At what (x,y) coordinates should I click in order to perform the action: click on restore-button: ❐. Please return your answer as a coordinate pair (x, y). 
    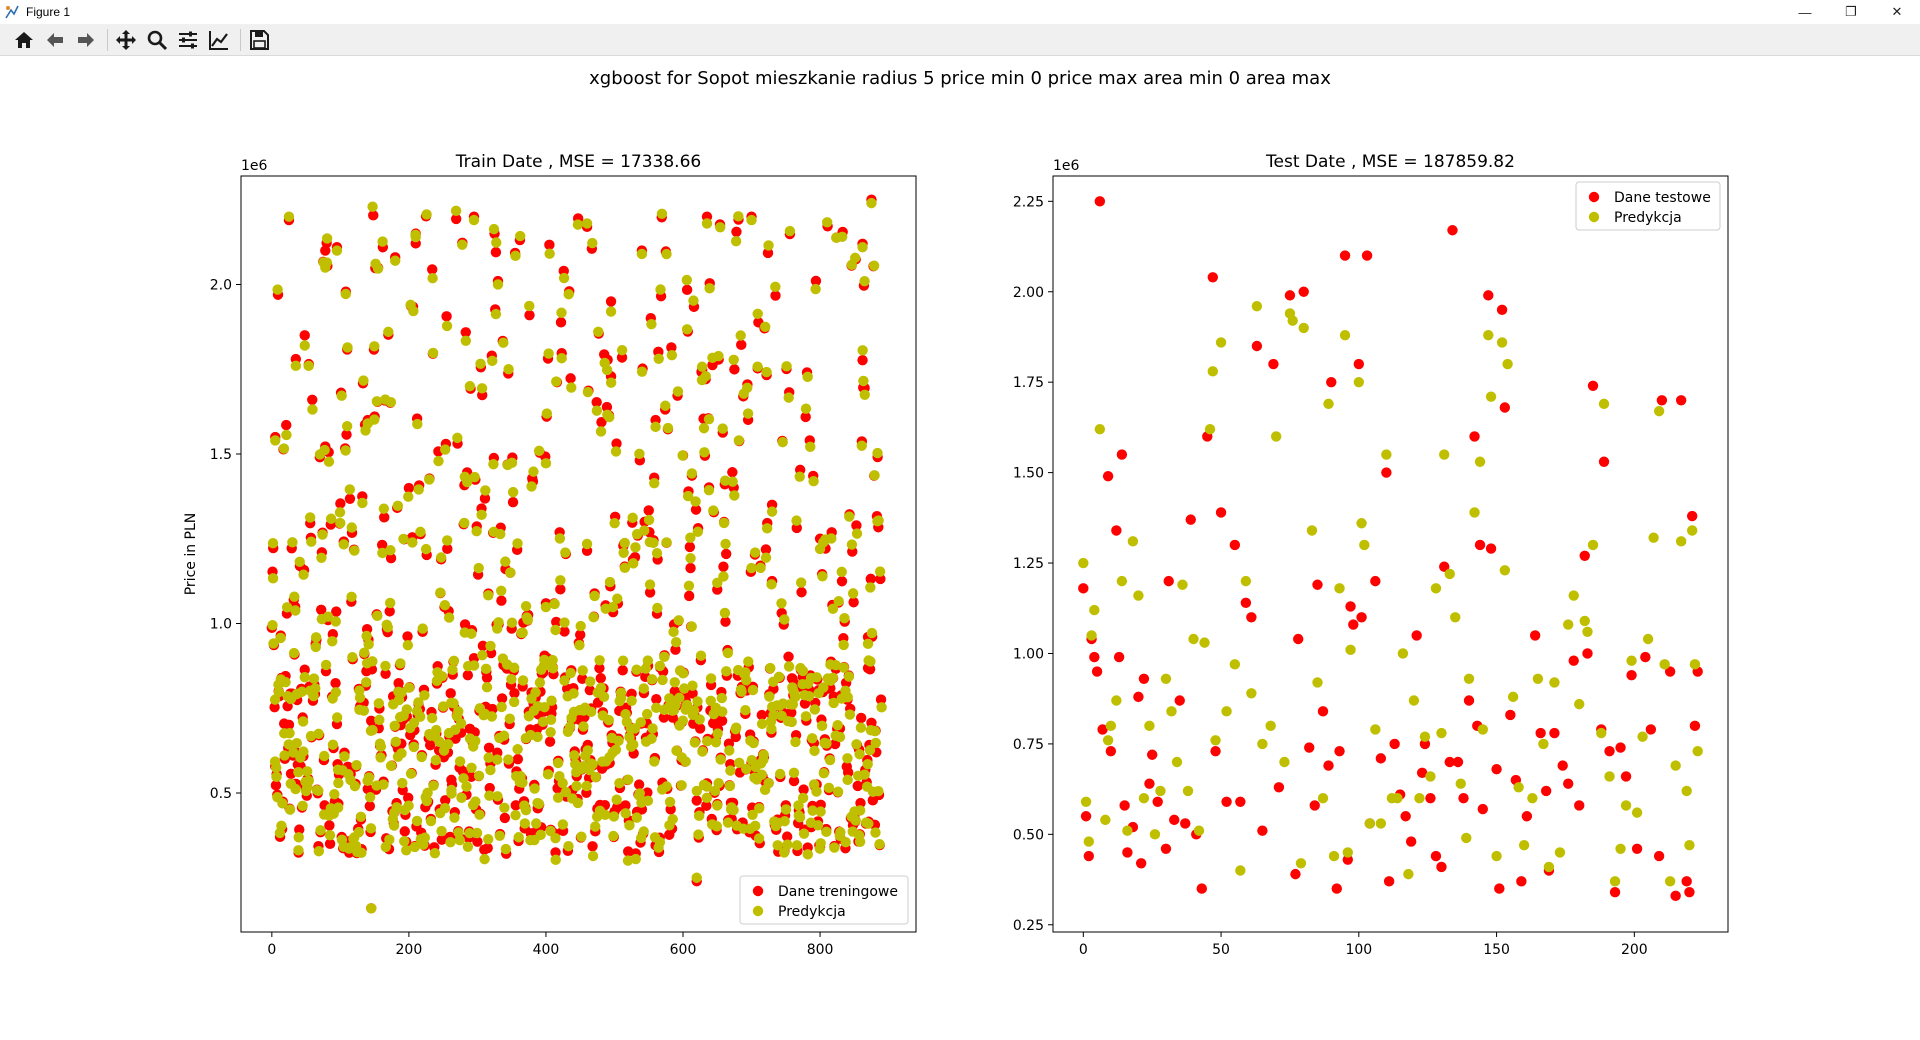
    Looking at the image, I should click on (1851, 11).